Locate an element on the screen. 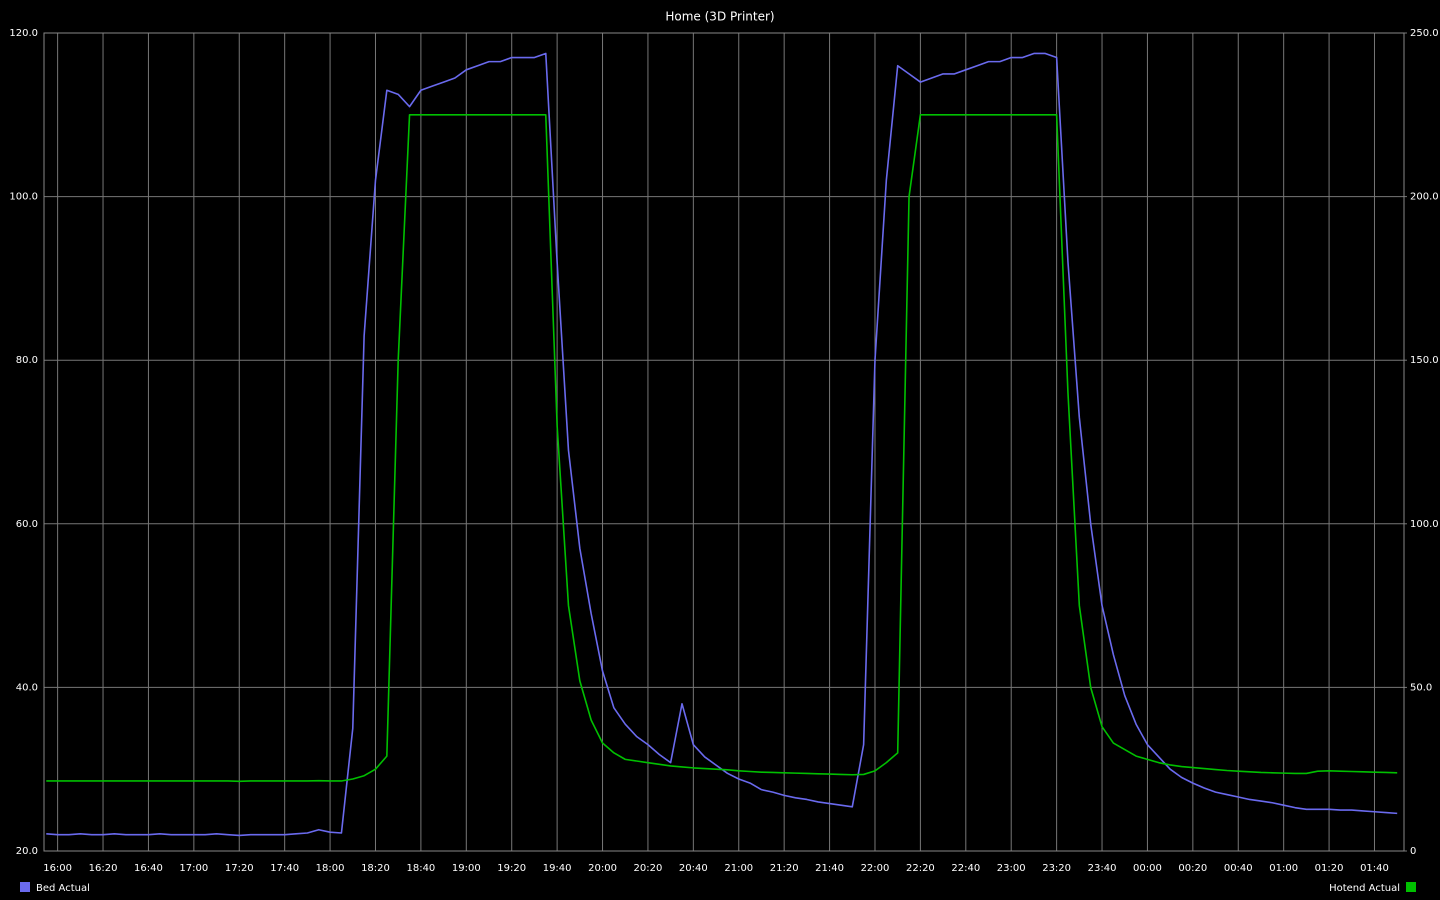 This screenshot has width=1440, height=900. chart-title: Home (3D Printer) is located at coordinates (719, 17).